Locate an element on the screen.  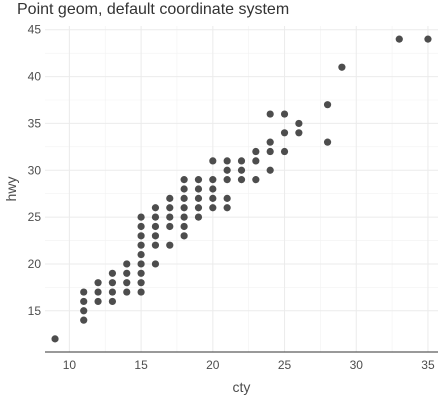
y-tick-label: 45 is located at coordinates (35, 30).